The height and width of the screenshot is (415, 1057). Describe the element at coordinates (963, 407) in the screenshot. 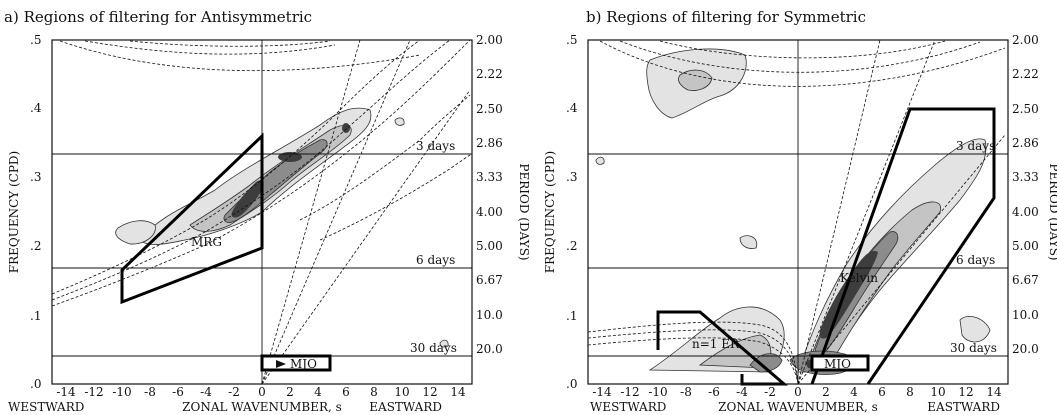

I see `panel-b-eastward-label: EASTWARD` at that location.